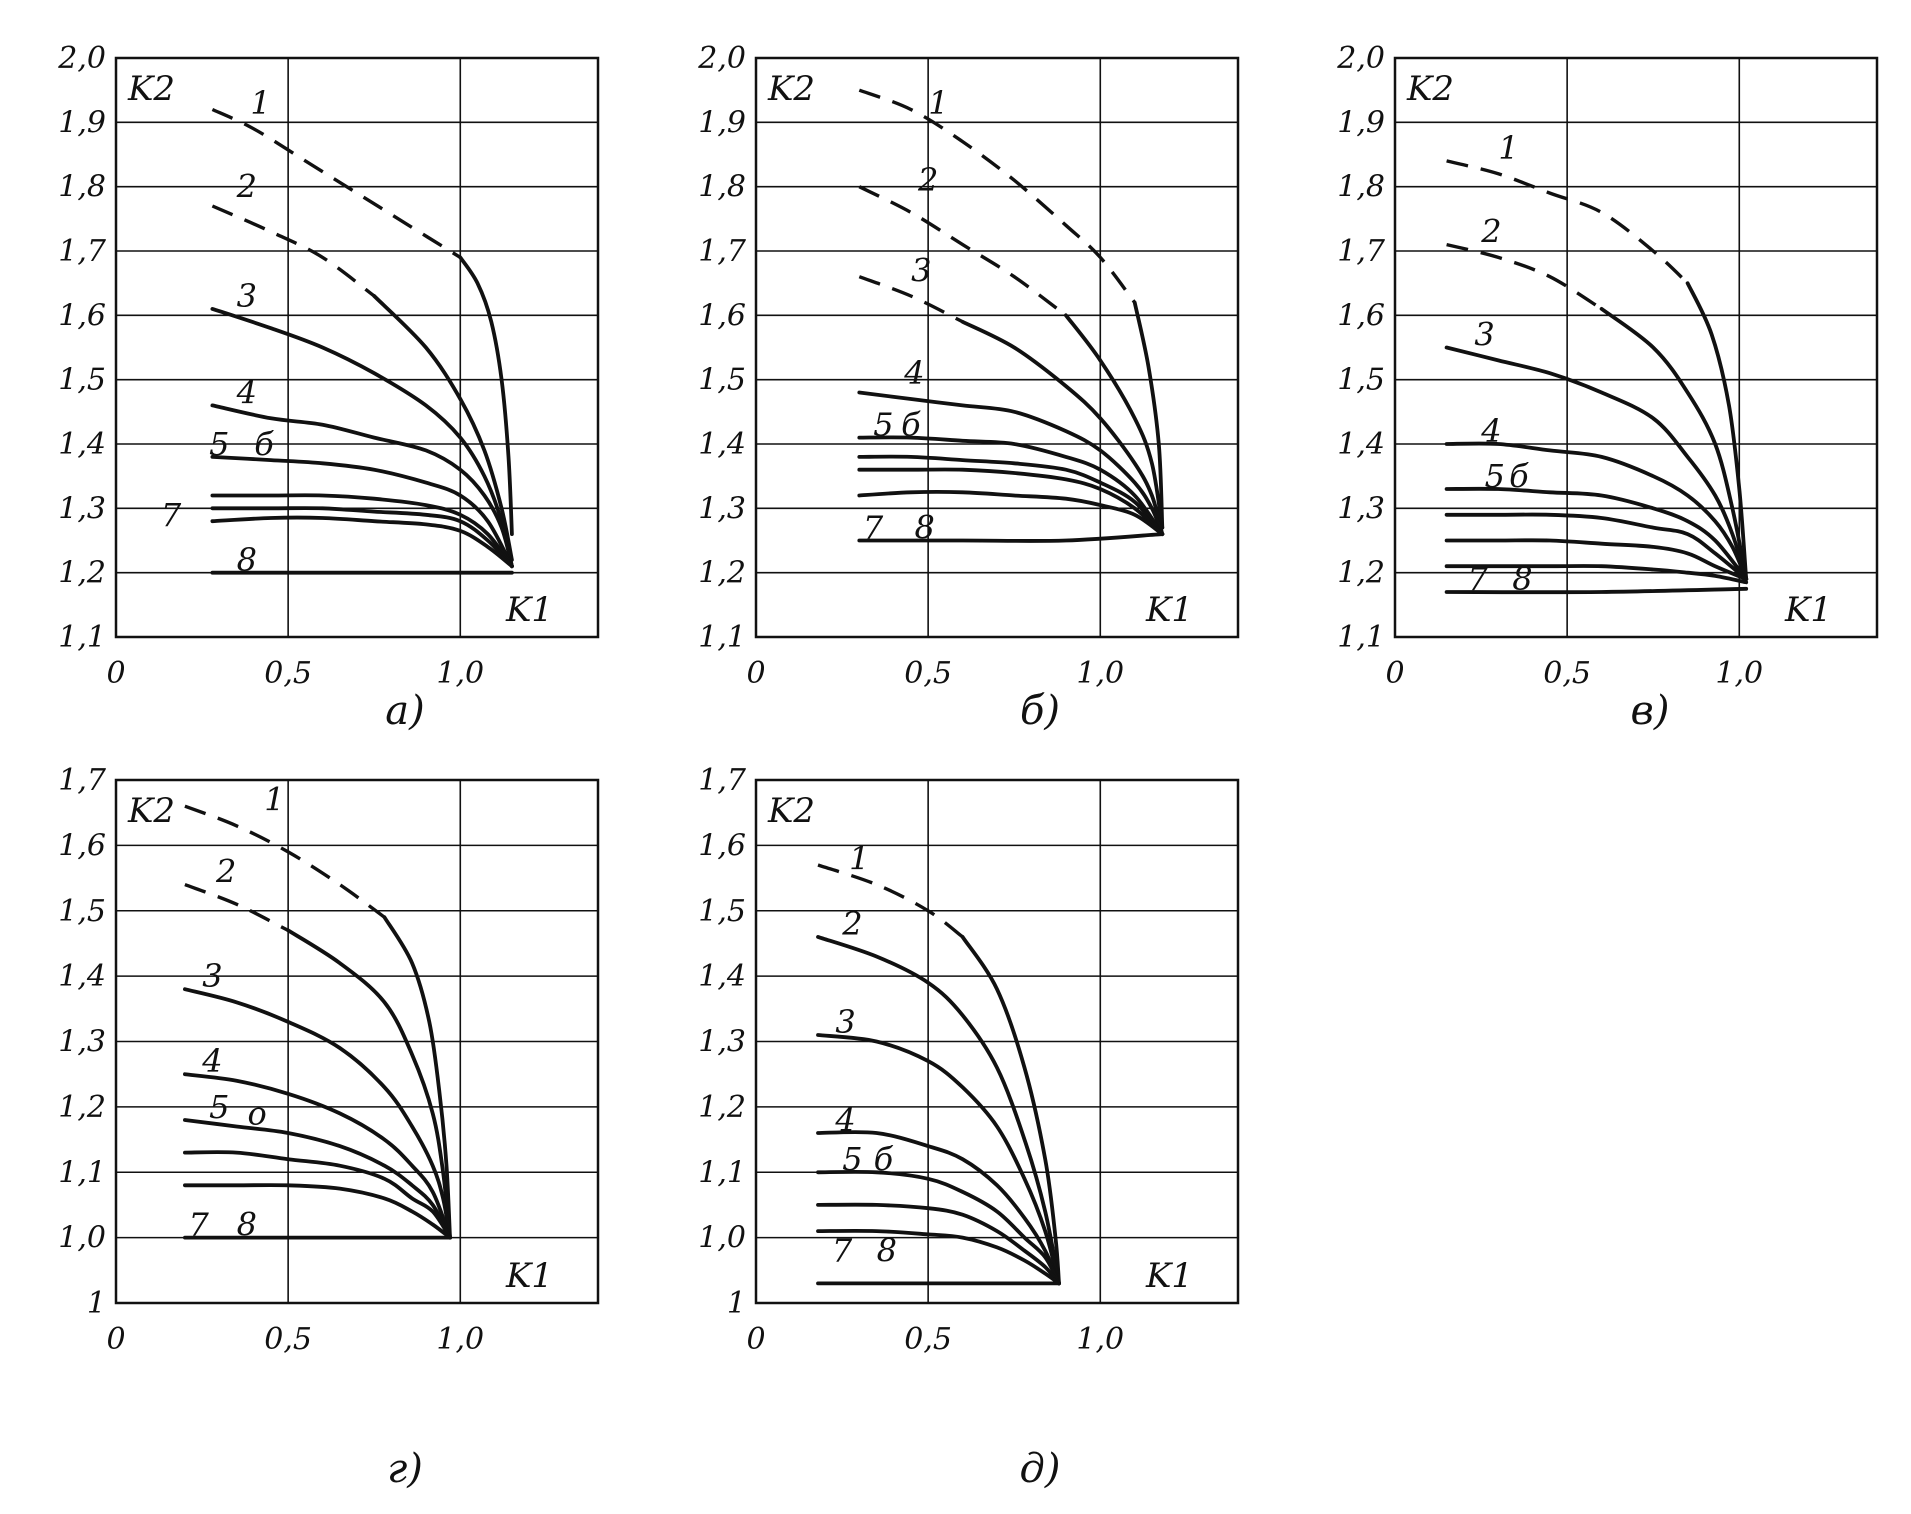  I want to click on curve-number-label: 3, so click(845, 1022).